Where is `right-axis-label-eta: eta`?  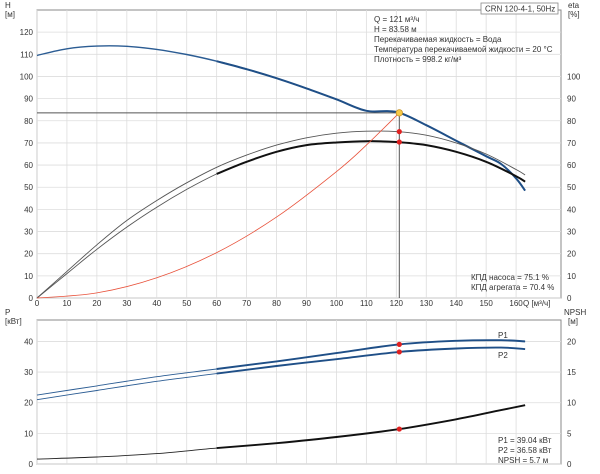 right-axis-label-eta: eta is located at coordinates (574, 5).